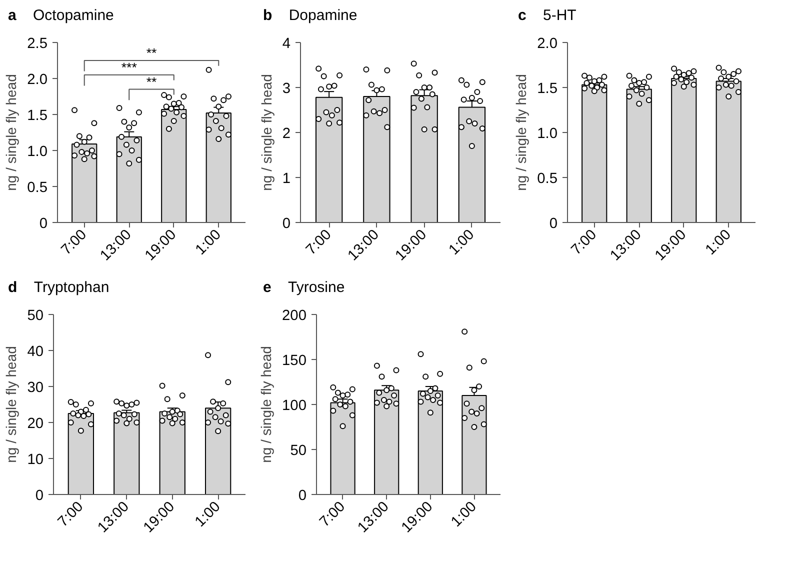 This screenshot has width=785, height=565. Describe the element at coordinates (316, 287) in the screenshot. I see `chart-subtitle: Tyrosine` at that location.